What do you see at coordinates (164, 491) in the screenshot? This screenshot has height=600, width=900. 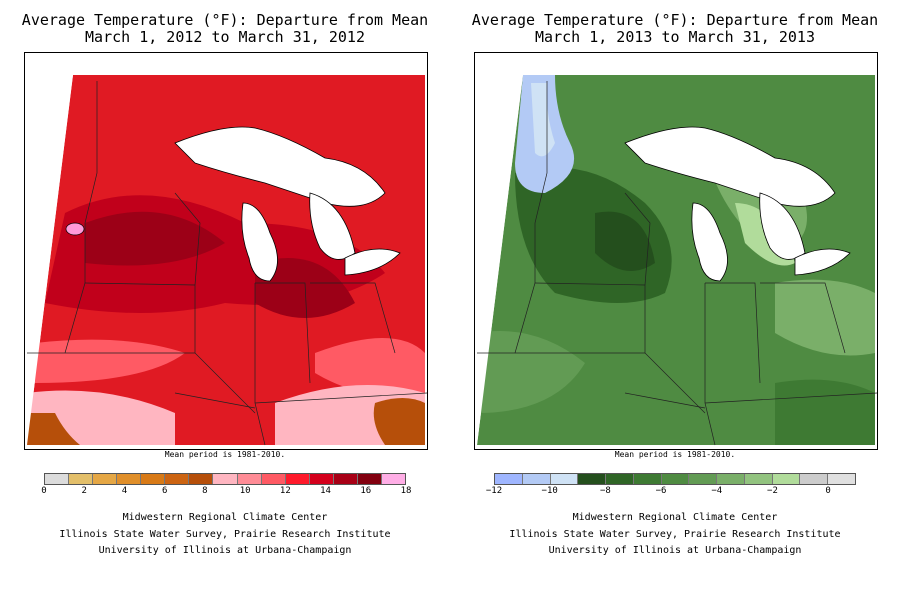 I see `legend-tick-label: 6` at bounding box center [164, 491].